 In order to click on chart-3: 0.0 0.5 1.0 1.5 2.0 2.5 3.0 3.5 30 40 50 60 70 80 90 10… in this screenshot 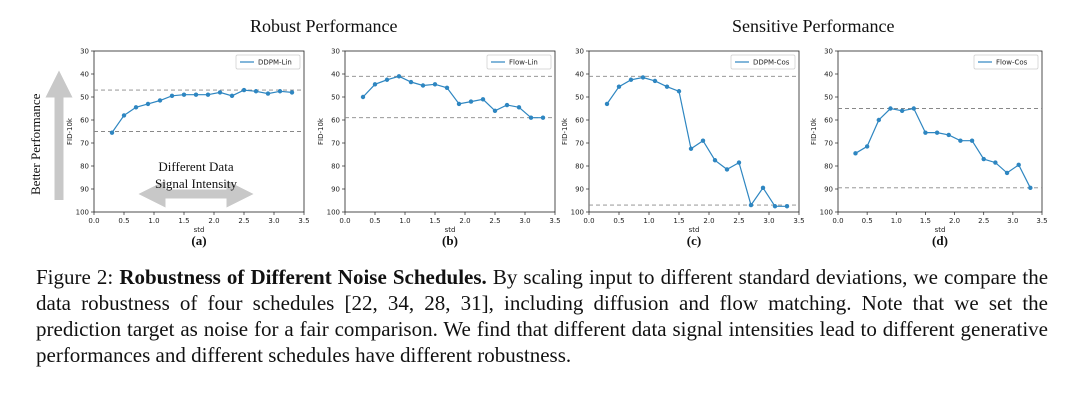, I will do `click(929, 148)`.